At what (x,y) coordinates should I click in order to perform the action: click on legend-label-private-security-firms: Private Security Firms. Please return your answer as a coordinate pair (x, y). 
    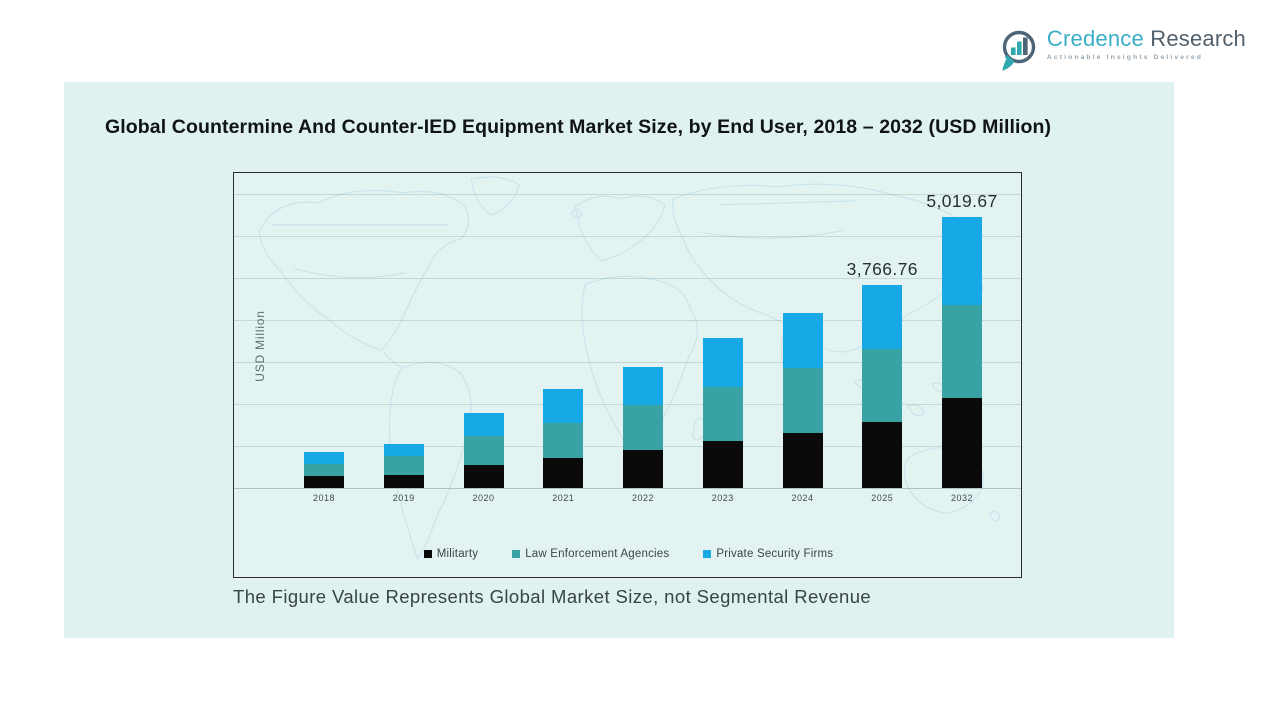
    Looking at the image, I should click on (775, 554).